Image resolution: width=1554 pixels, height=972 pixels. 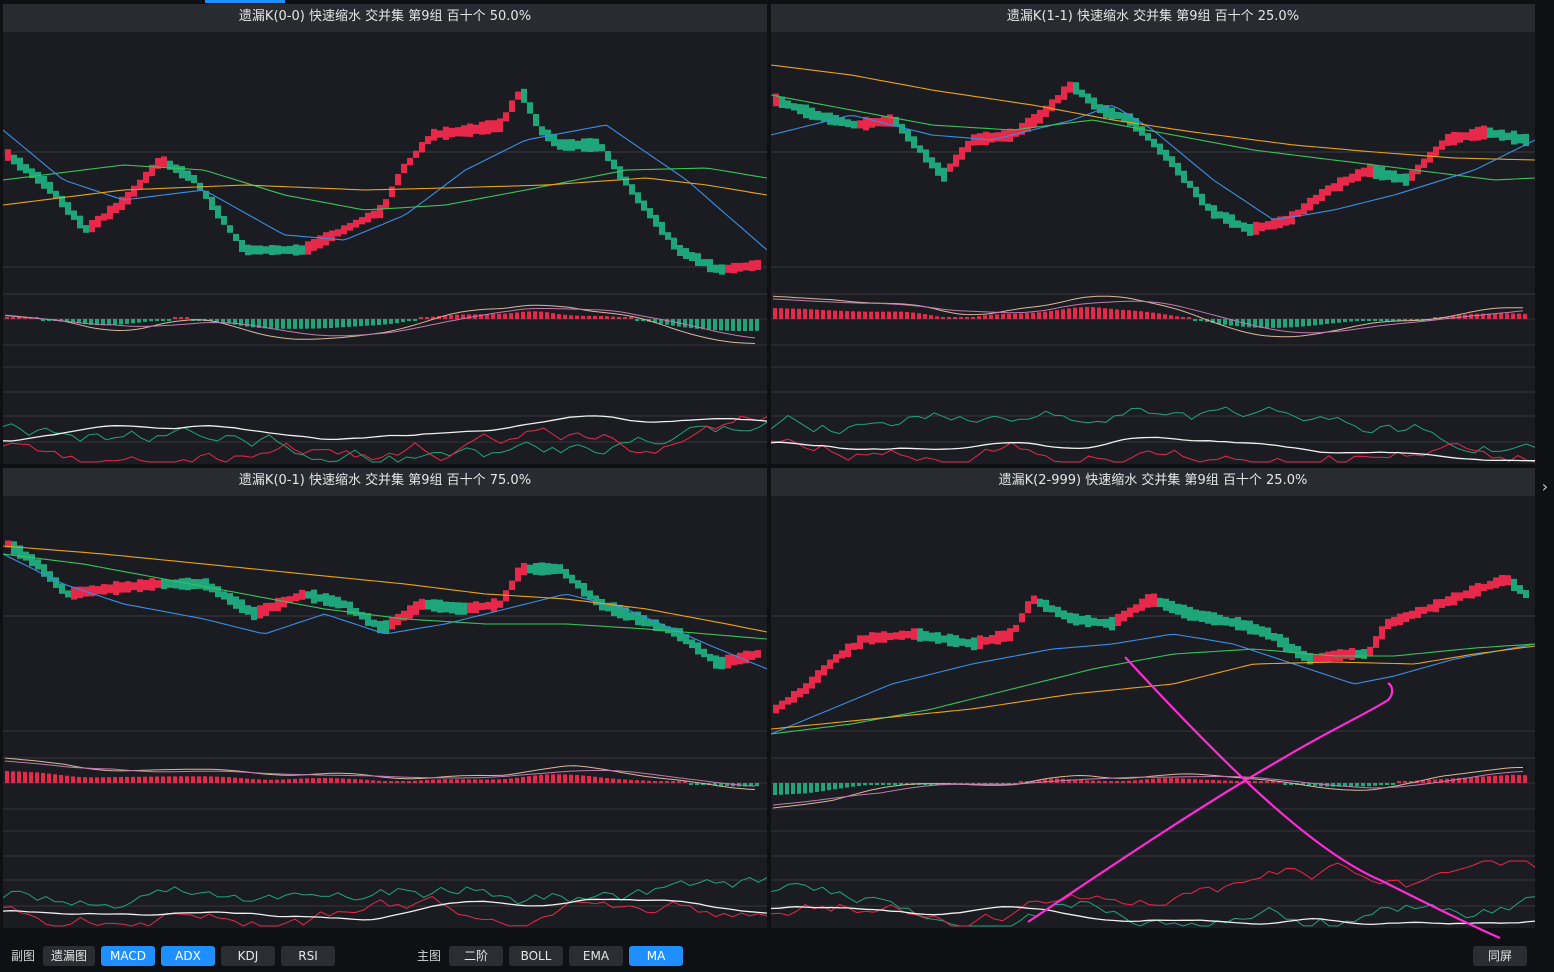 I want to click on sub-btn-adx: ADX, so click(x=188, y=956).